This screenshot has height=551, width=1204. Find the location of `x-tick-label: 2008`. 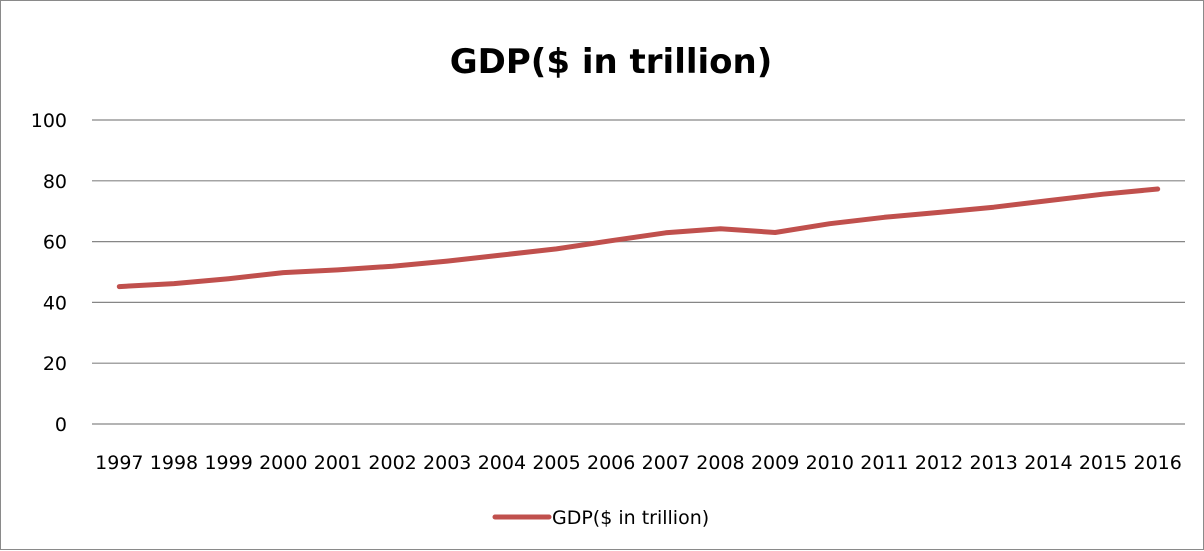

x-tick-label: 2008 is located at coordinates (720, 463).